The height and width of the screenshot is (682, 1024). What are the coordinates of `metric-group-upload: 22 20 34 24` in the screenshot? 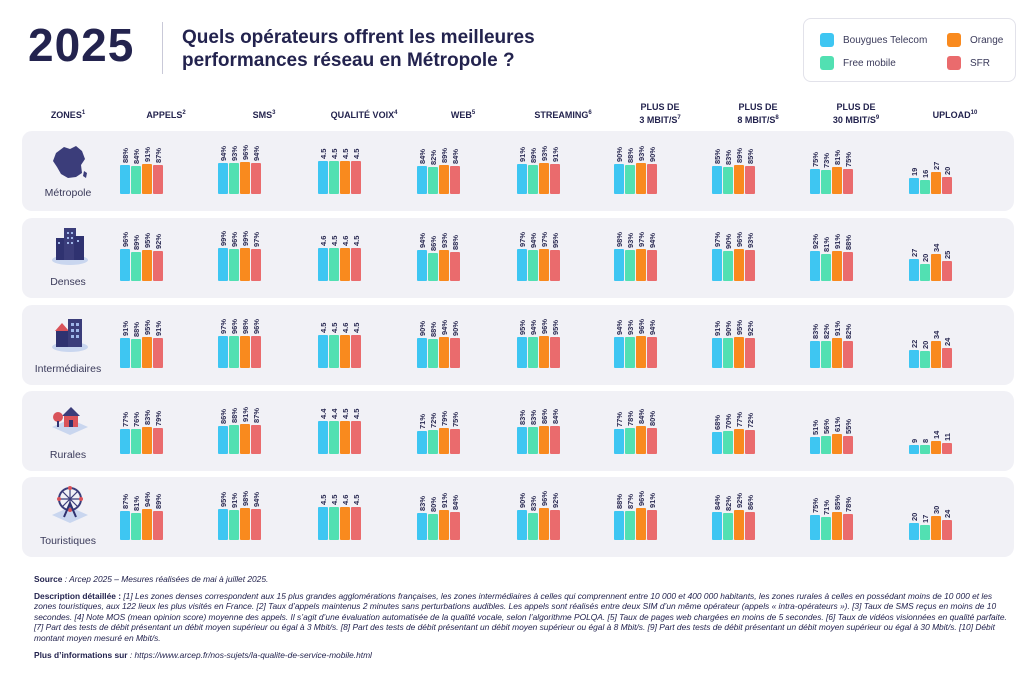 It's located at (959, 345).